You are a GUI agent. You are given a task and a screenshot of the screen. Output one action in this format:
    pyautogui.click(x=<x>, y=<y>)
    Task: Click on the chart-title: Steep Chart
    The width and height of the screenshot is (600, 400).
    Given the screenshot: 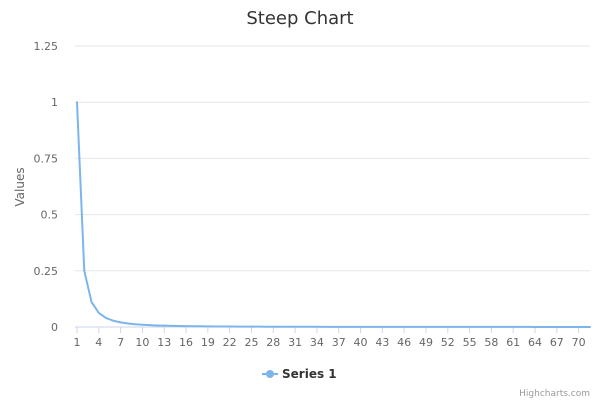 What is the action you would take?
    pyautogui.click(x=299, y=18)
    